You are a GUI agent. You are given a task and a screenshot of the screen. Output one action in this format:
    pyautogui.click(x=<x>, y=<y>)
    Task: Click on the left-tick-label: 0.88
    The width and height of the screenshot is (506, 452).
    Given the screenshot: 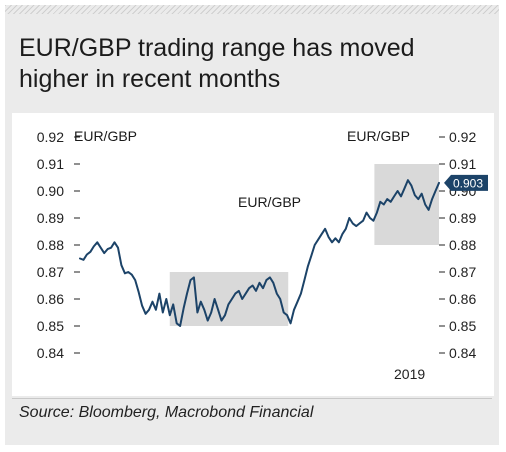 What is the action you would take?
    pyautogui.click(x=50, y=245)
    